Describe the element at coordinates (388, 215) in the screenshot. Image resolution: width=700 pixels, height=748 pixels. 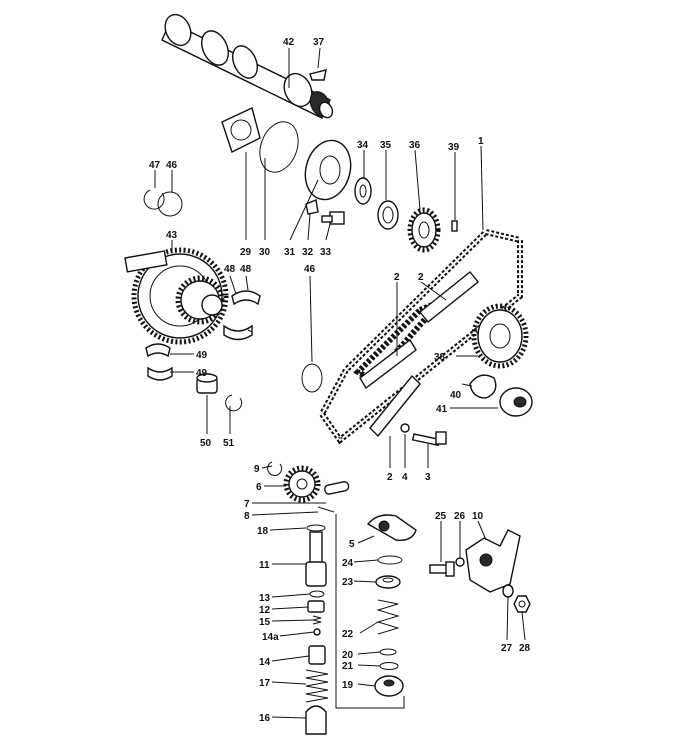
I see `spacer` at that location.